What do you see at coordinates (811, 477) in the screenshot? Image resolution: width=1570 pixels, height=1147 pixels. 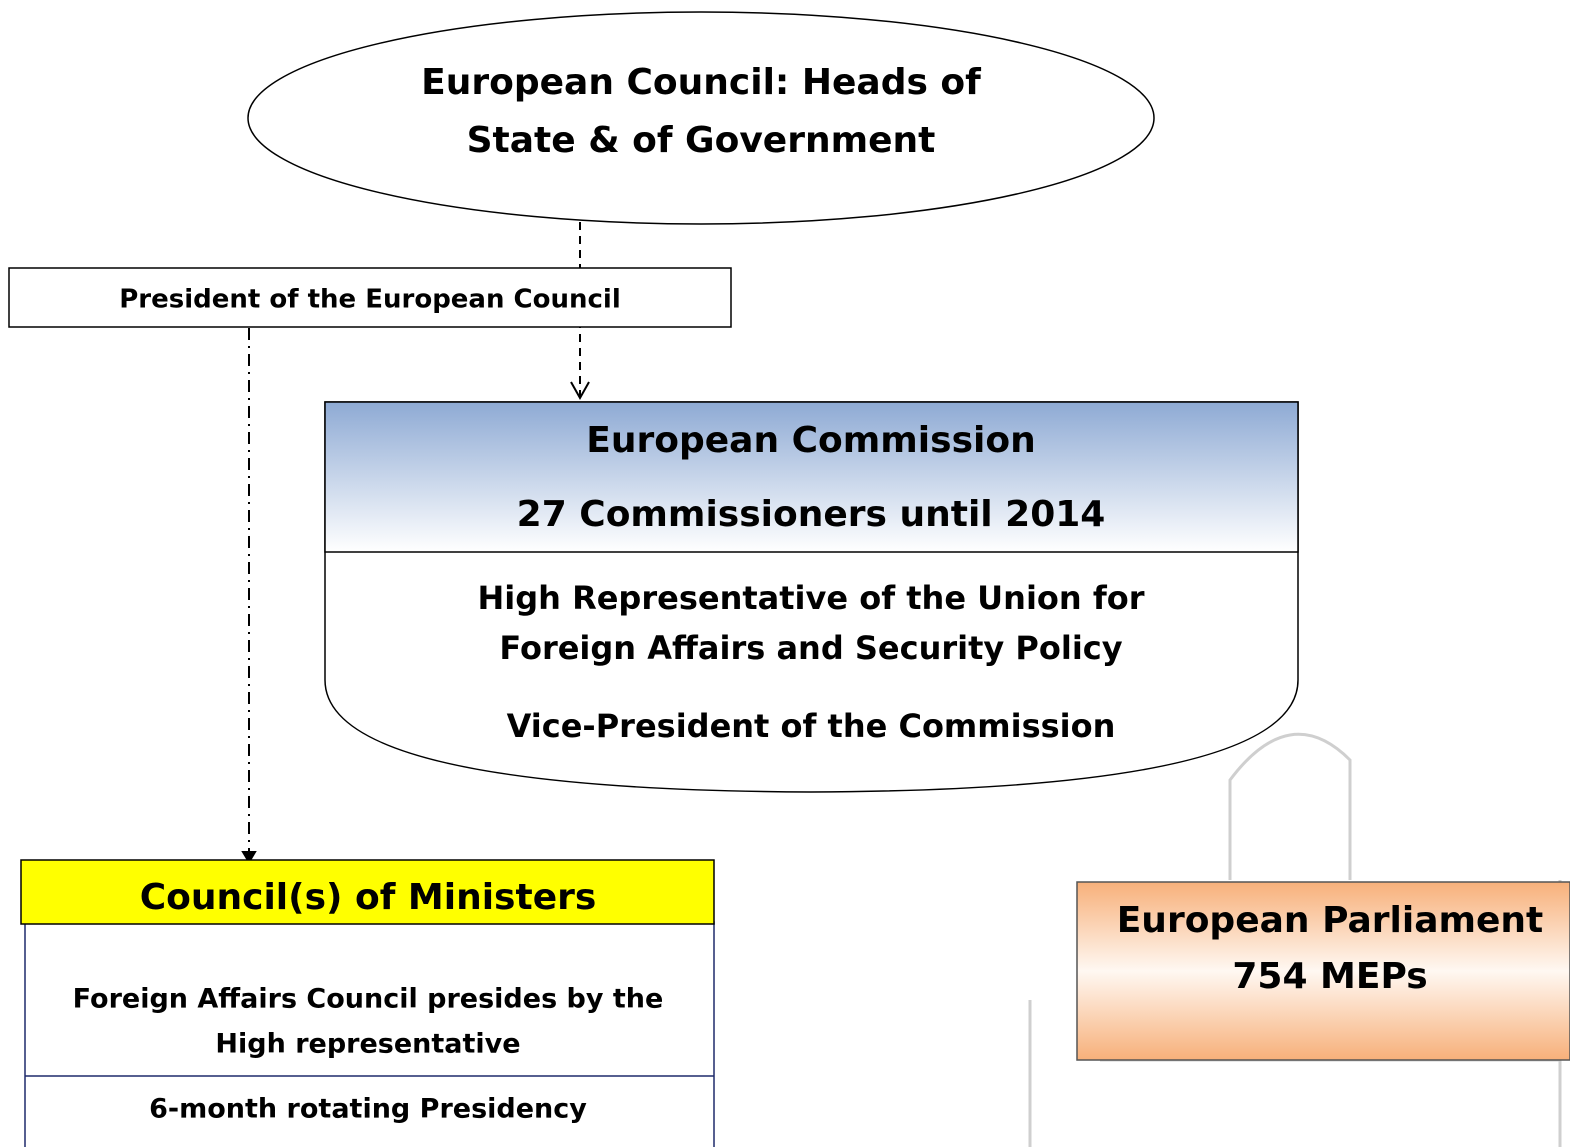 I see `commission-header` at bounding box center [811, 477].